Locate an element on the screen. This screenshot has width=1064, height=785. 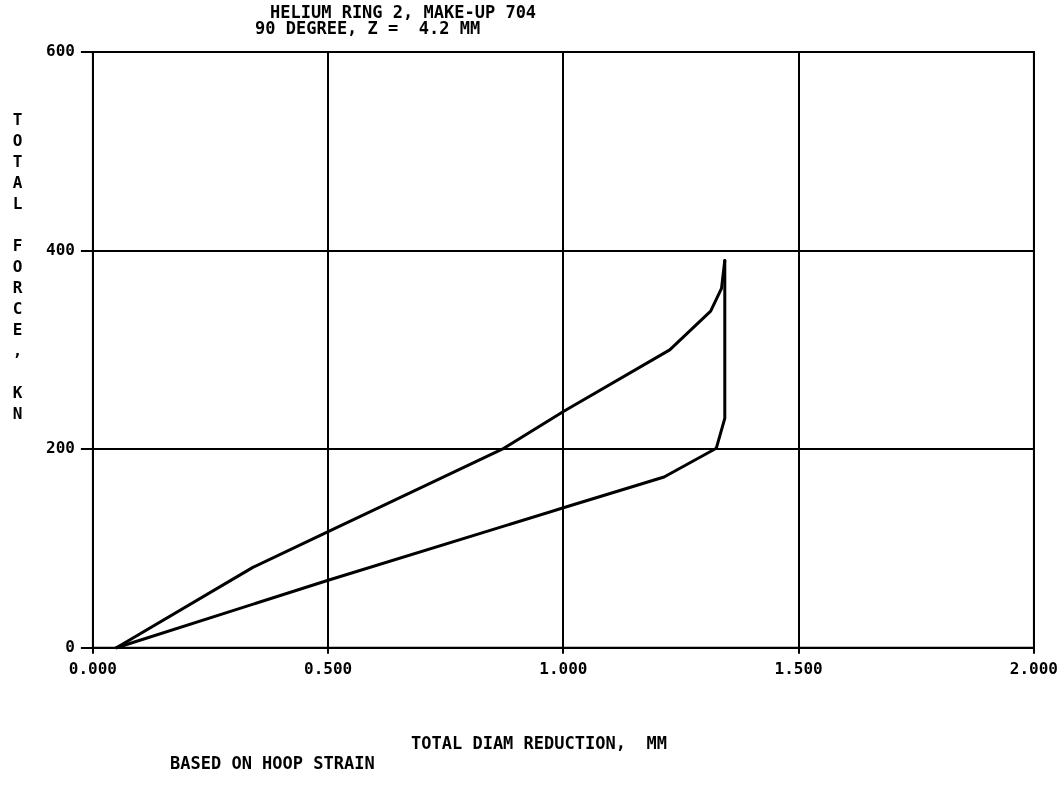
y-axis-title: TOTAL FORCE, KN is located at coordinates (17, 267).